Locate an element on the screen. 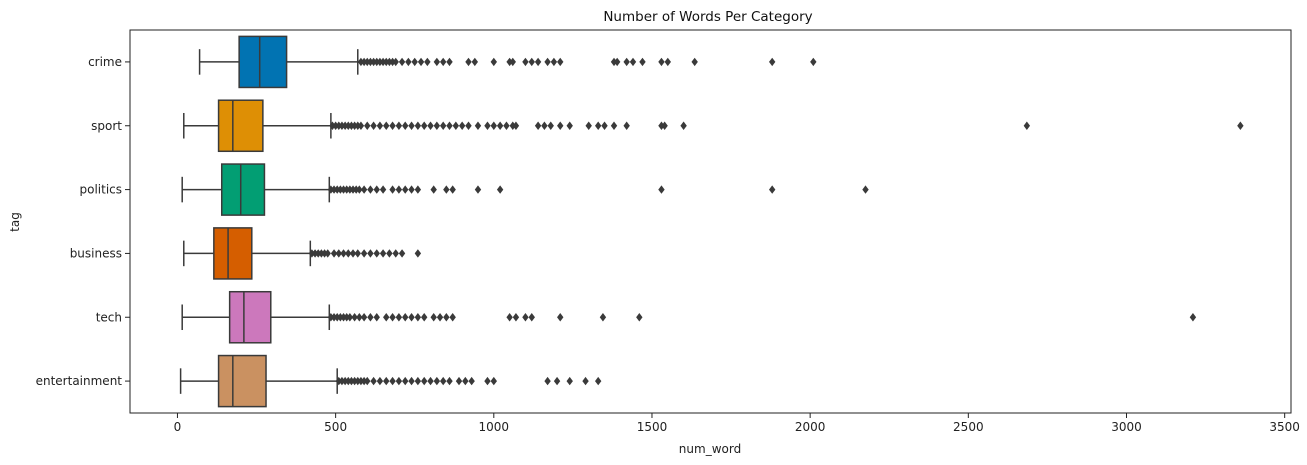 The width and height of the screenshot is (1307, 465). iqr-box-tech is located at coordinates (250, 317).